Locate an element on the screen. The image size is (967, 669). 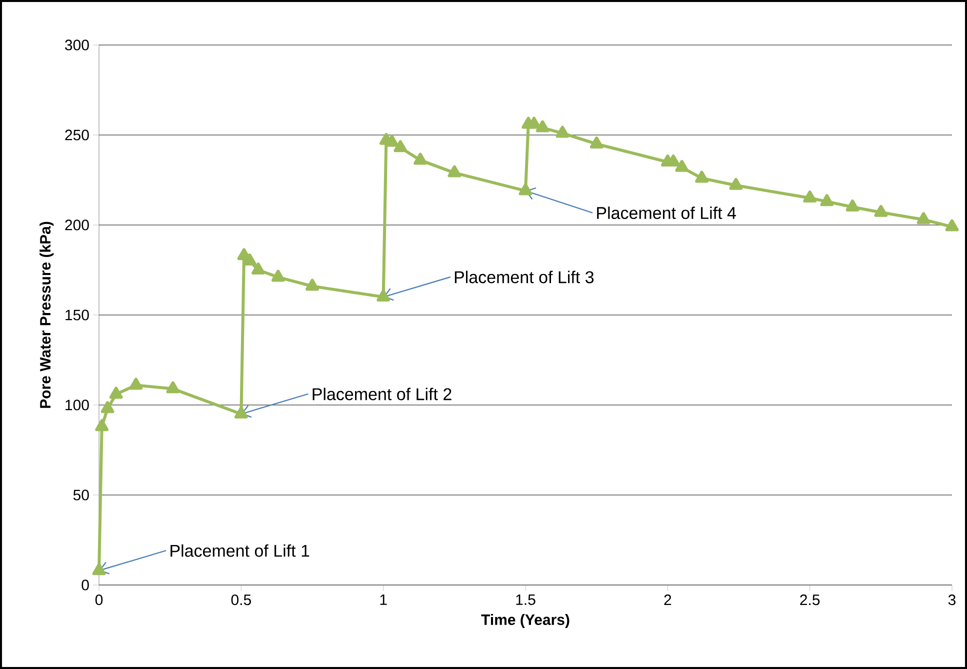
x-tick-label: 0 is located at coordinates (99, 600).